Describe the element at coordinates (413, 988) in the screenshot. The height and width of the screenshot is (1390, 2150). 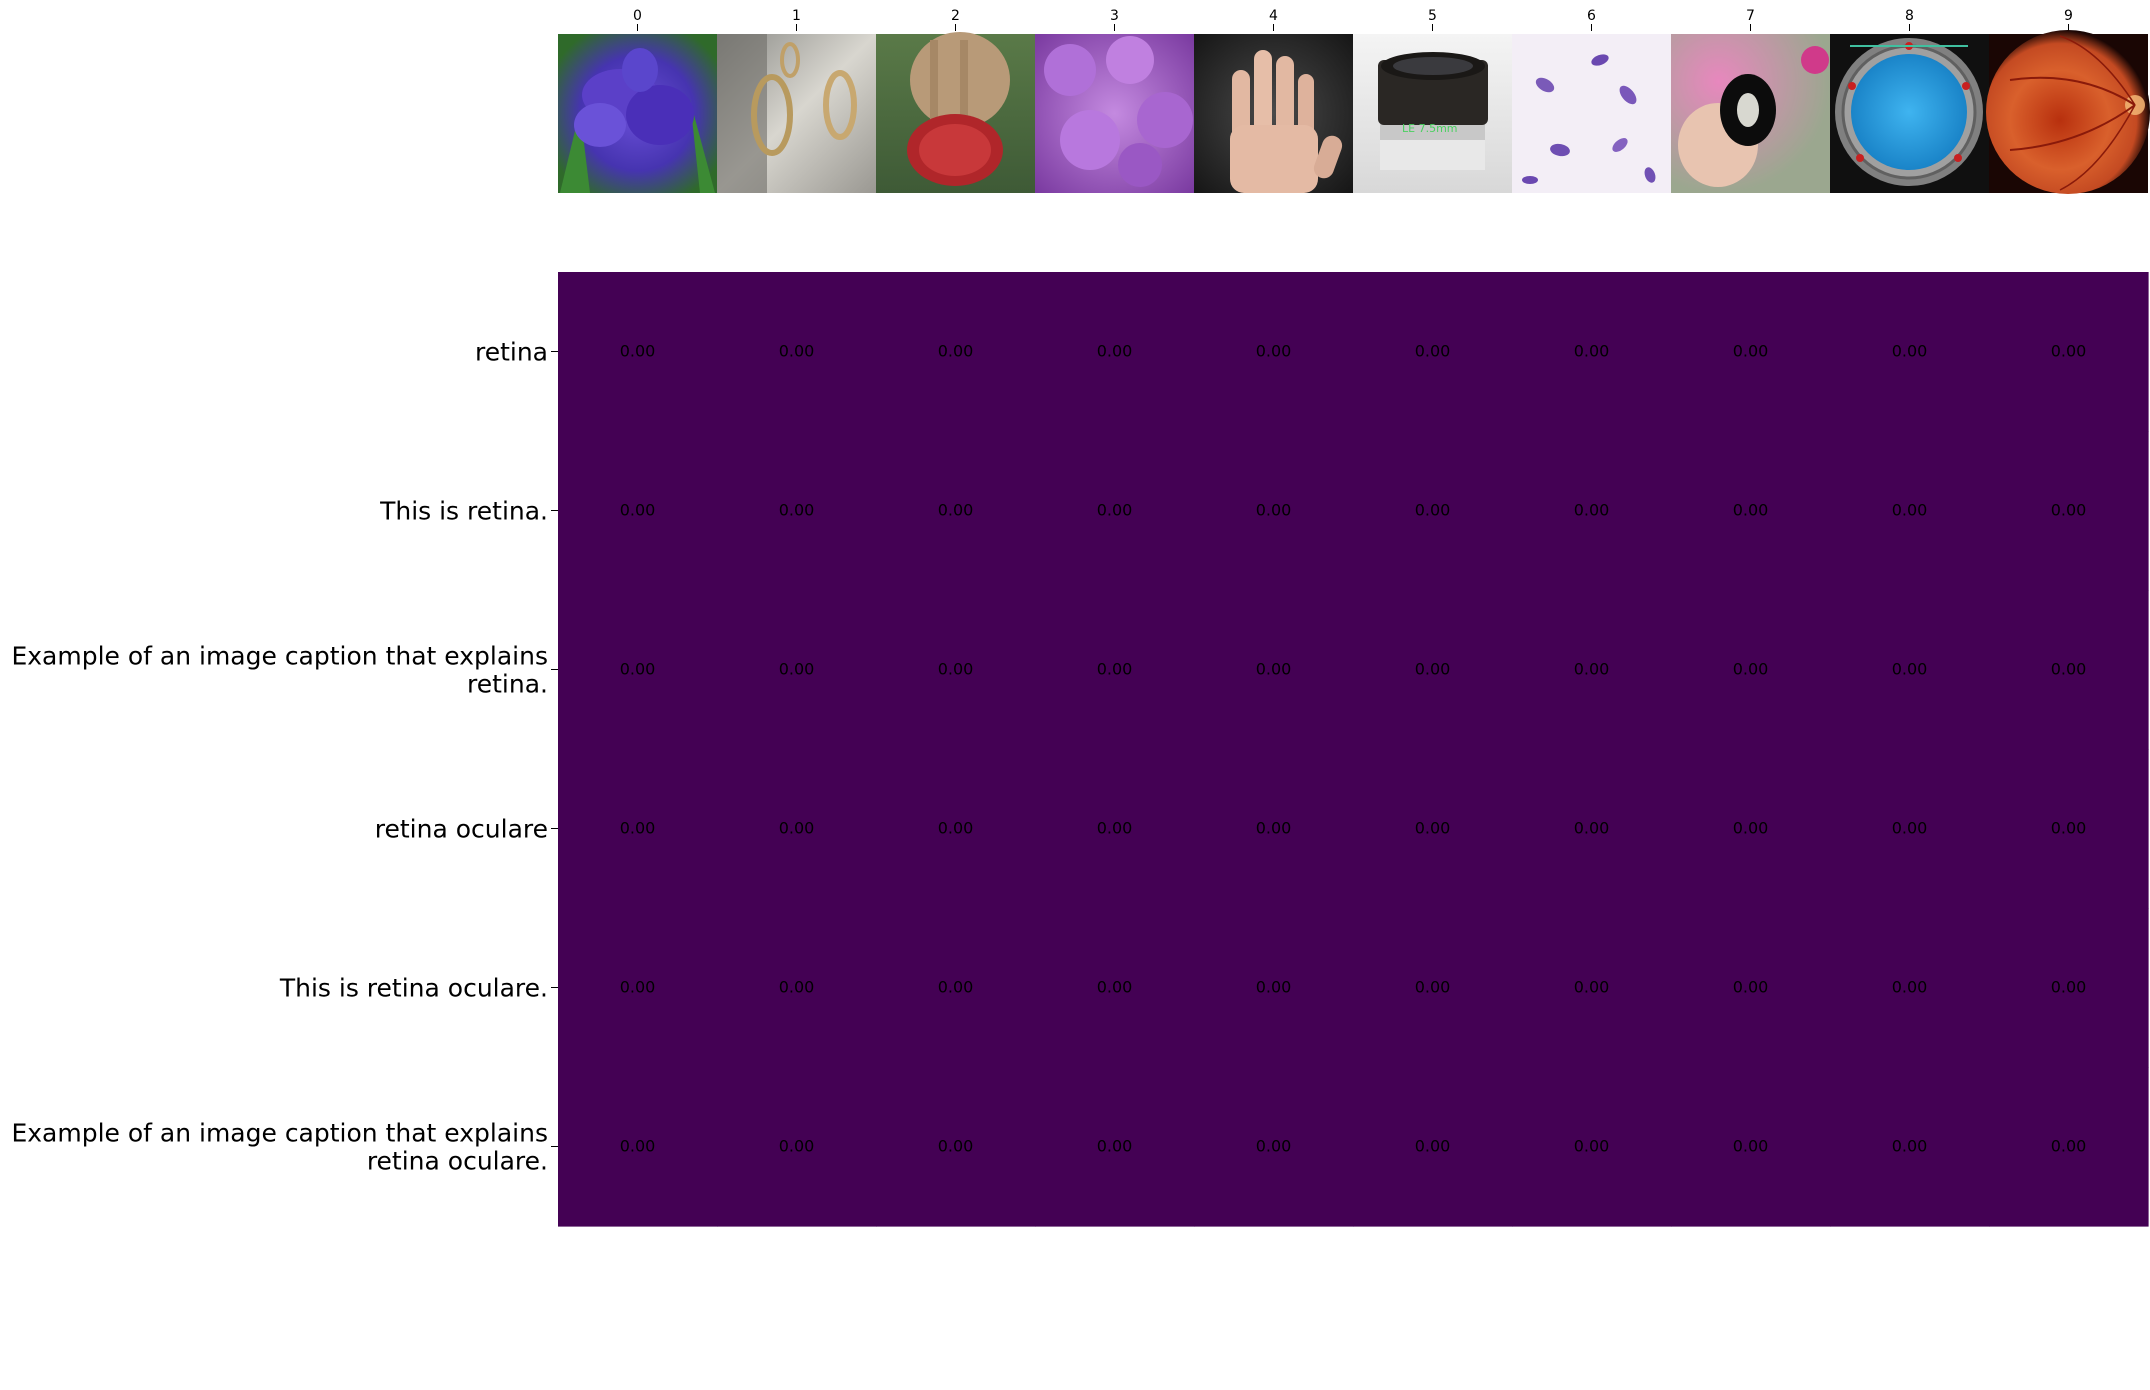
I see `y-tick-label: This is retina oculare.` at that location.